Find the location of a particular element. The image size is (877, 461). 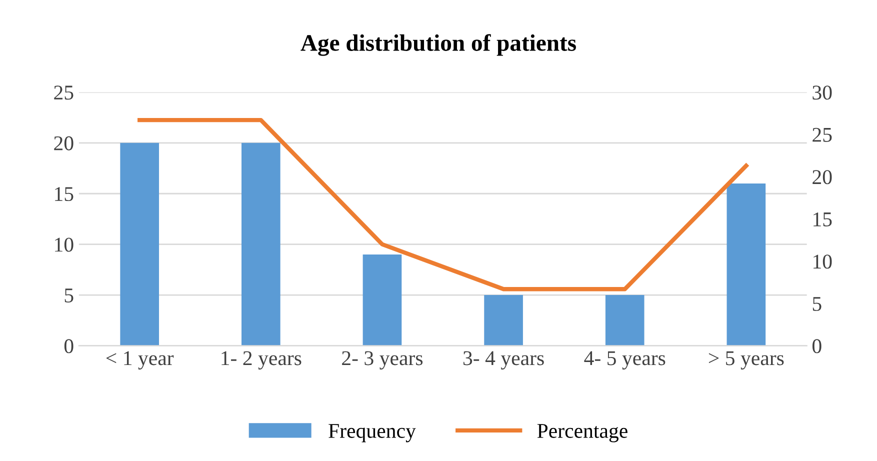

y2-tick-label: 15 is located at coordinates (823, 219).